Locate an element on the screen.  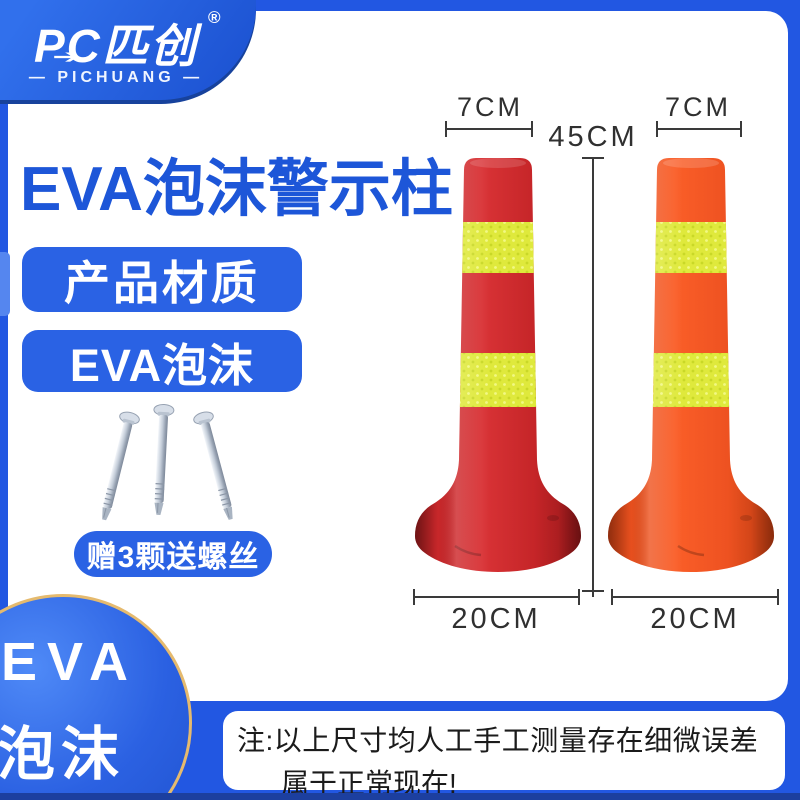
red-post-image is located at coordinates (498, 365).